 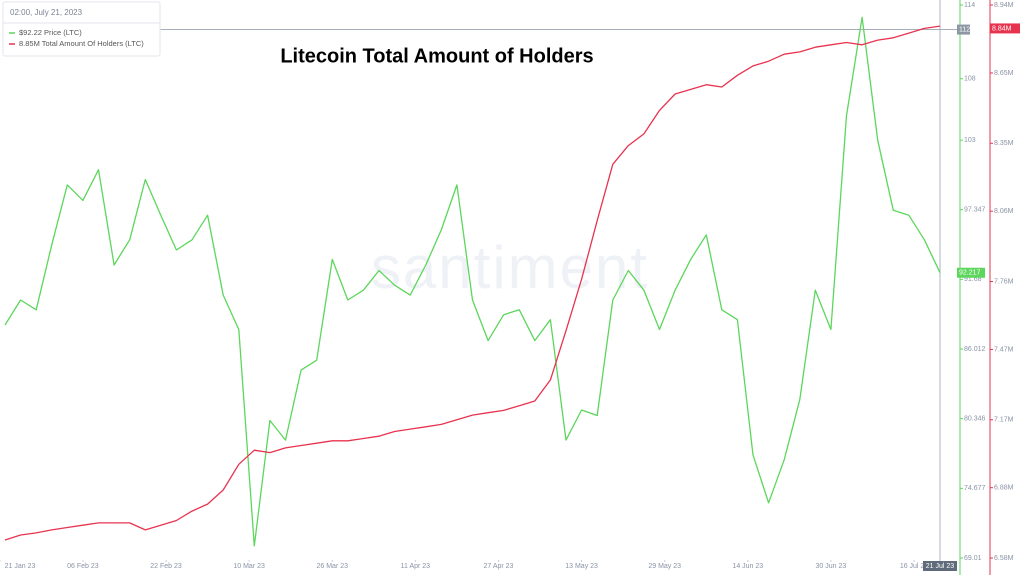 What do you see at coordinates (1004, 349) in the screenshot?
I see `y2-tick-label: 7.47M` at bounding box center [1004, 349].